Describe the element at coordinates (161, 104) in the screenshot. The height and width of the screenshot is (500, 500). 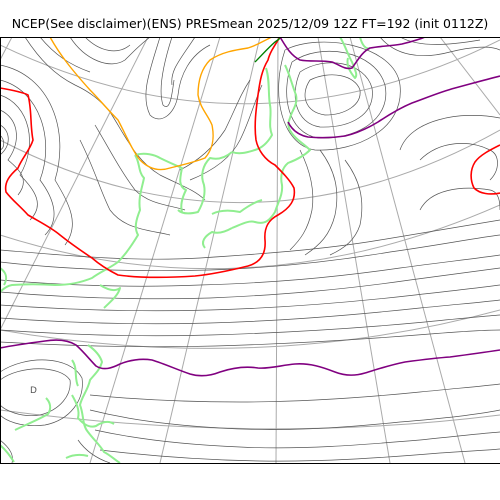
I see `contour-orange` at that location.